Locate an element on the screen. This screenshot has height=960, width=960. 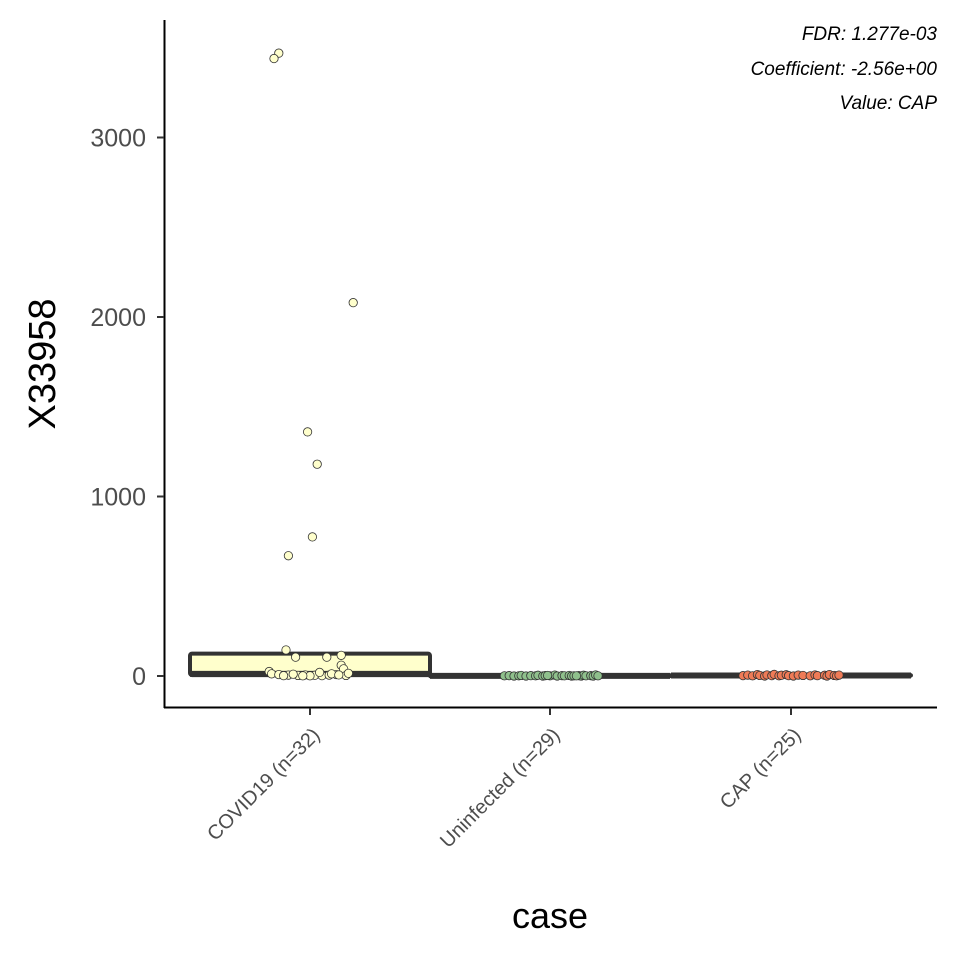
x-axis-title: case is located at coordinates (550, 915).